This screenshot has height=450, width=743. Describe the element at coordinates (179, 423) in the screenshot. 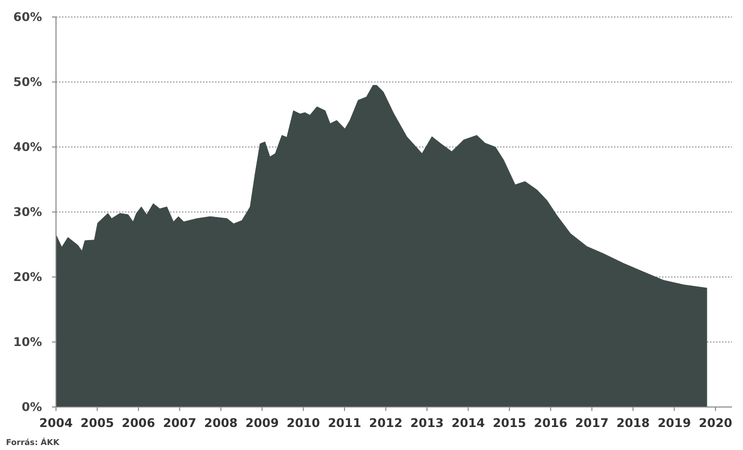

I see `x-tick-label: 2007` at that location.